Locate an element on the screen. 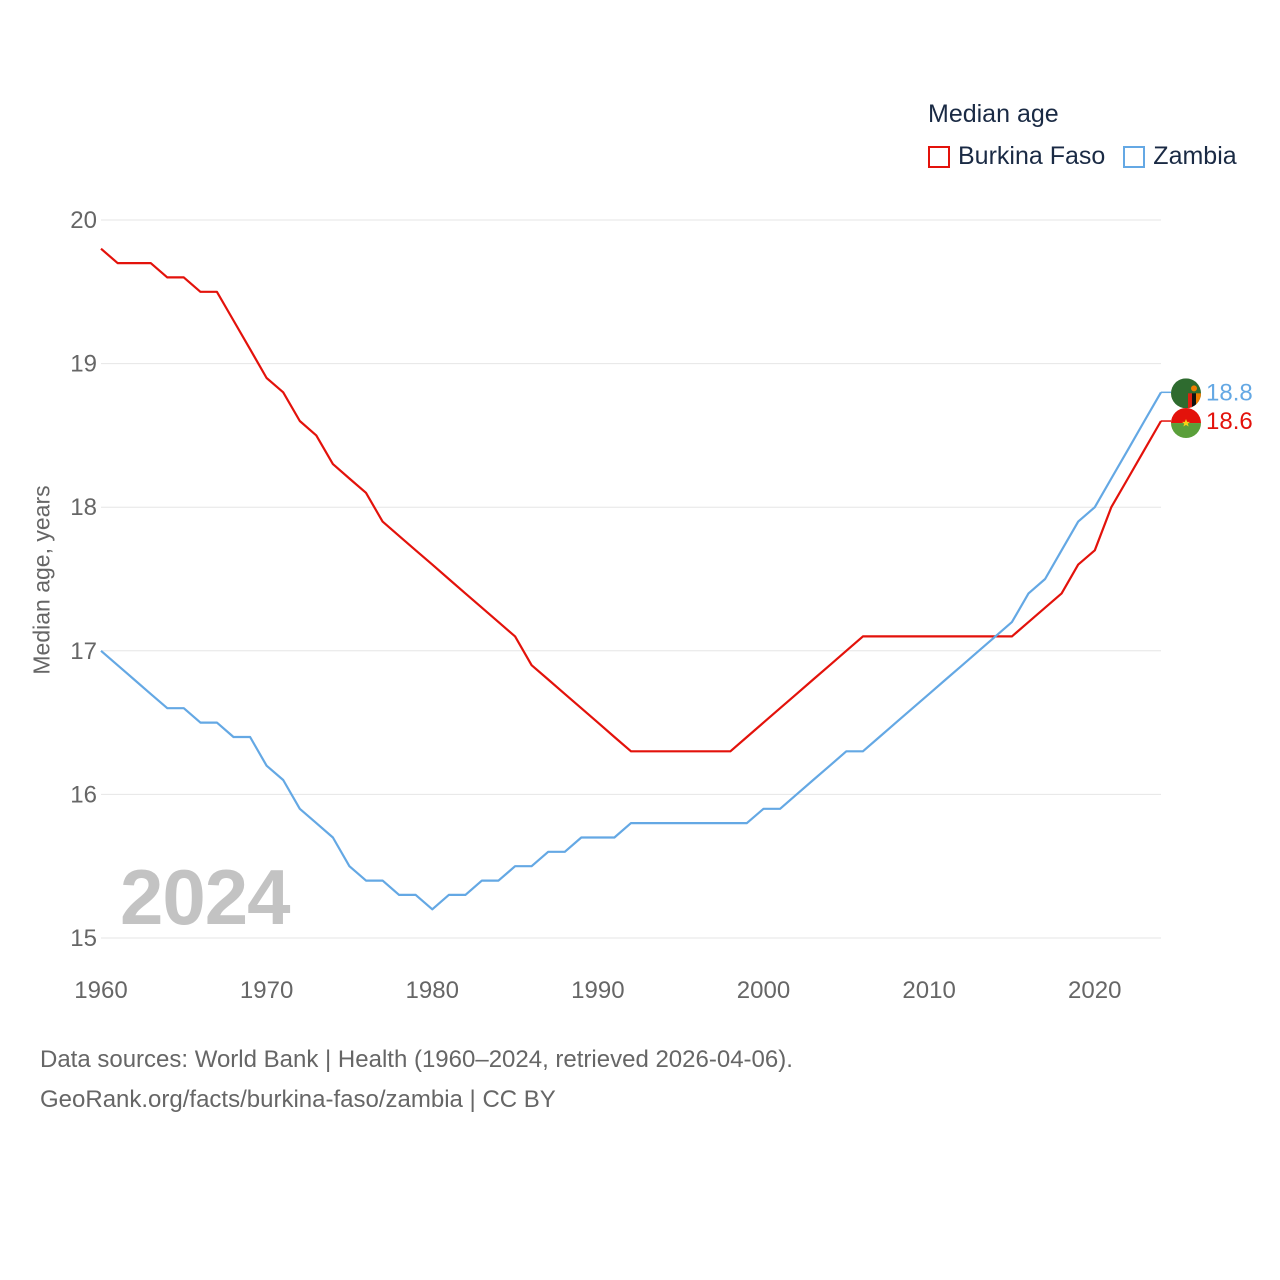 This screenshot has height=1280, width=1280. legend-item-zambia: Zambia is located at coordinates (1180, 156).